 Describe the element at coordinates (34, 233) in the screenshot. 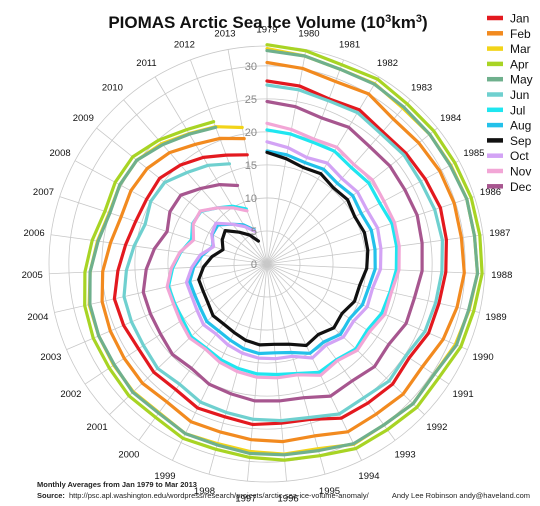

I see `year-label: 2006` at that location.